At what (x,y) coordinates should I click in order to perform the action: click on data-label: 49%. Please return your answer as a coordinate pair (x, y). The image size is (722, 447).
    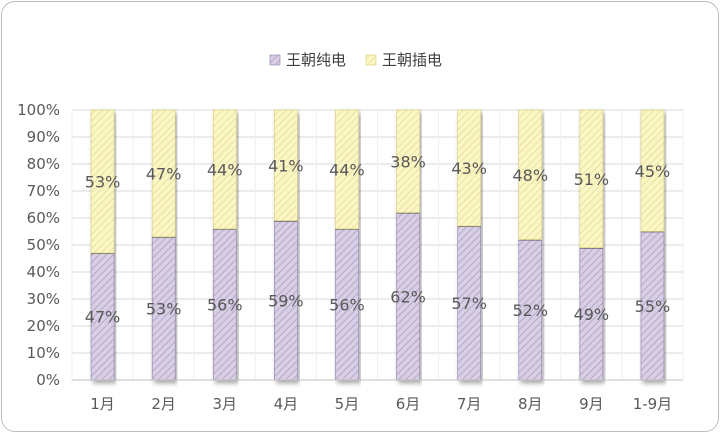
    Looking at the image, I should click on (592, 314).